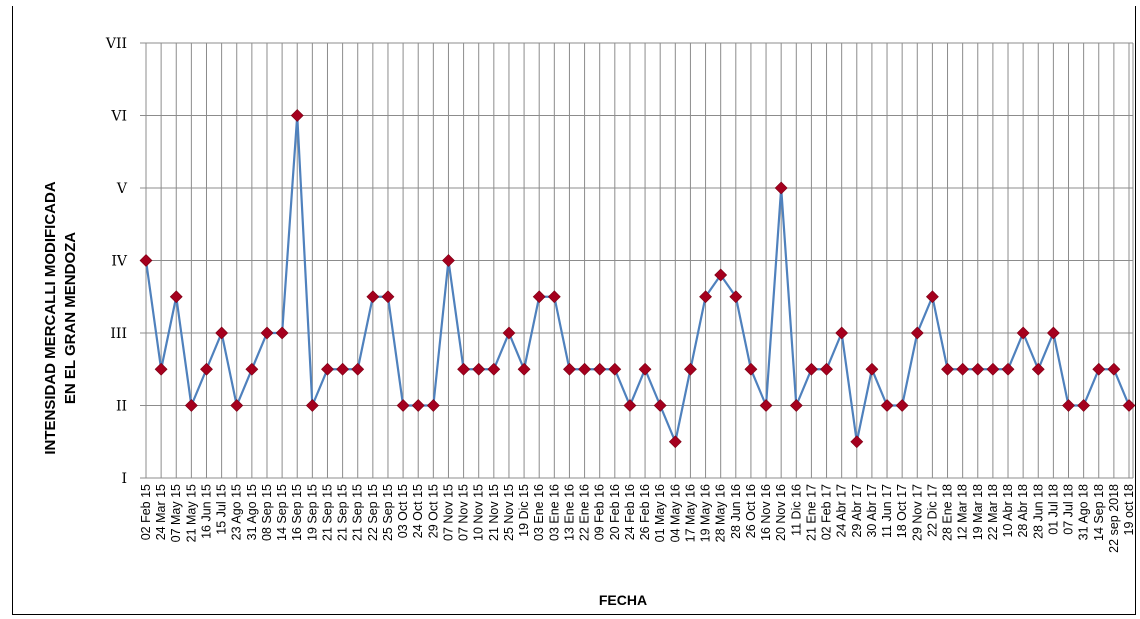 Image resolution: width=1140 pixels, height=619 pixels. Describe the element at coordinates (297, 512) in the screenshot. I see `x-tick-label: 16 Sep 15` at that location.